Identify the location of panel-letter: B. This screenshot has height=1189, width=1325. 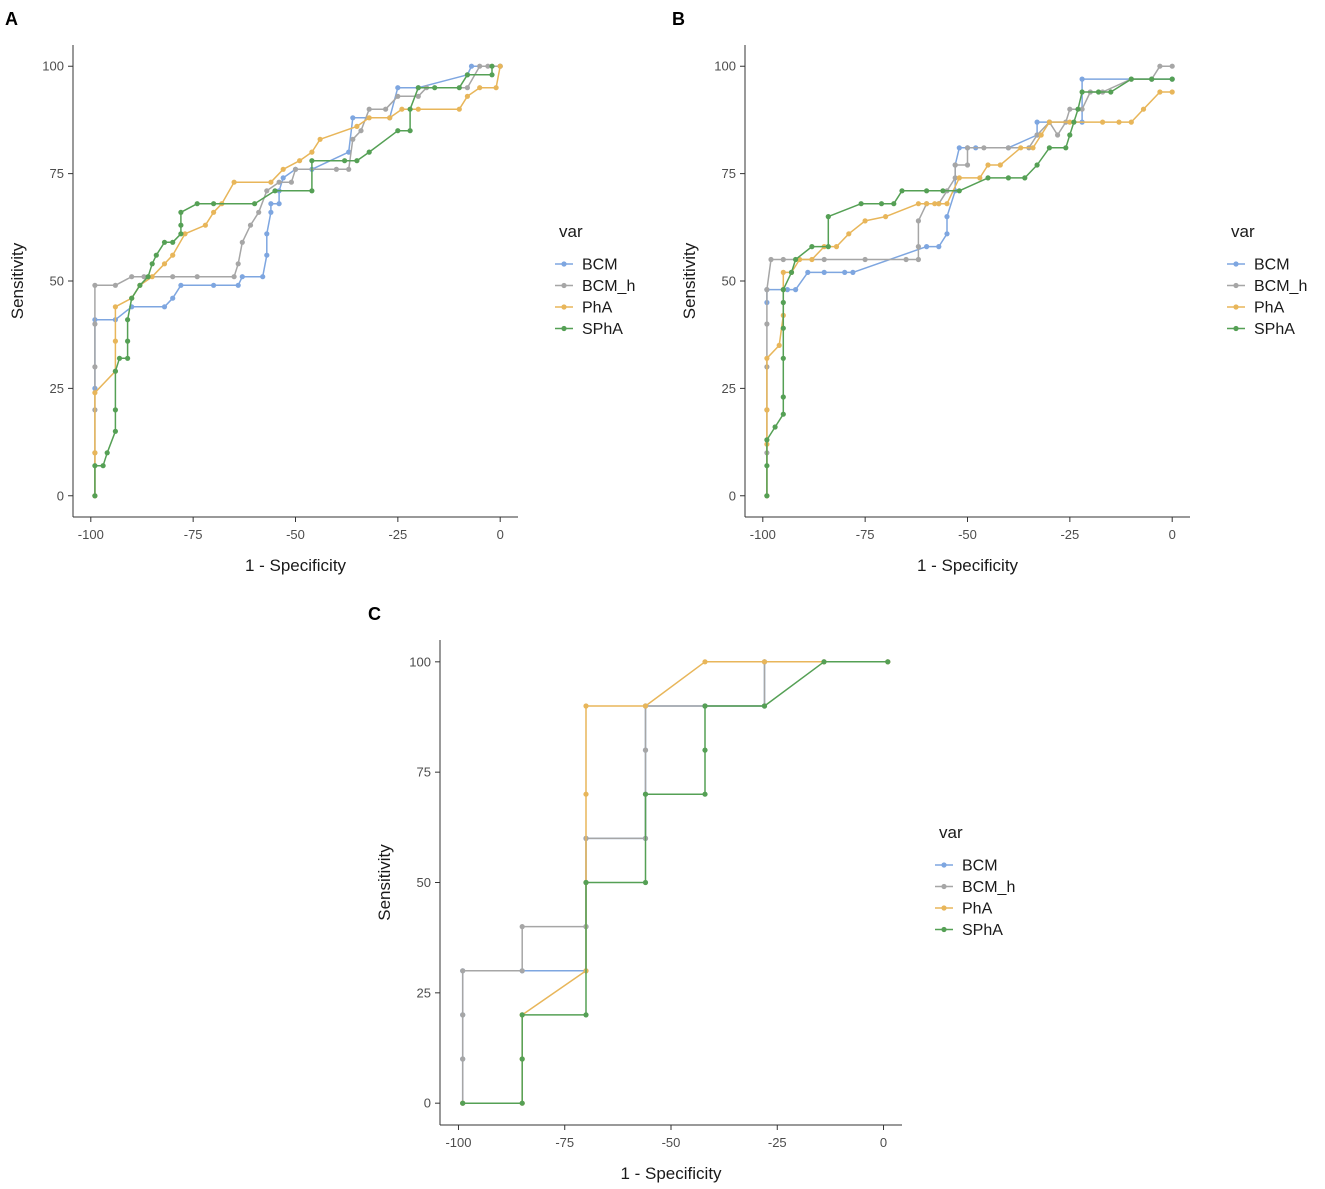
(678, 19).